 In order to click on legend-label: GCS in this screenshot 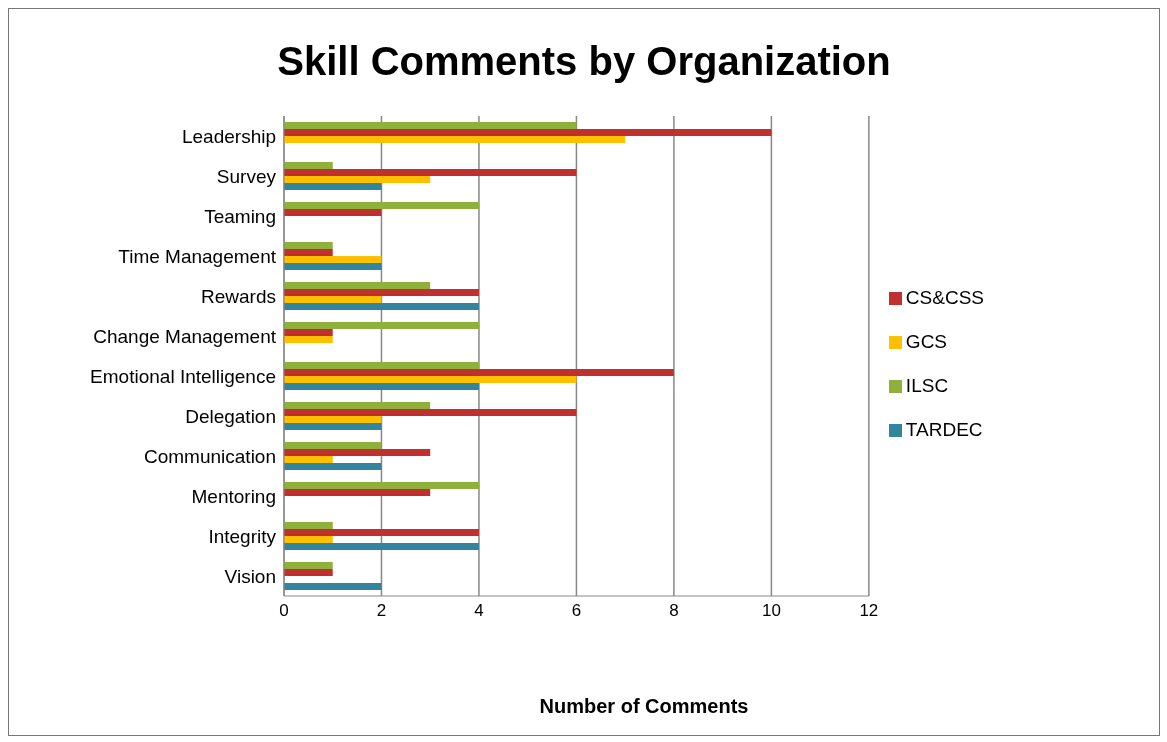, I will do `click(926, 341)`.